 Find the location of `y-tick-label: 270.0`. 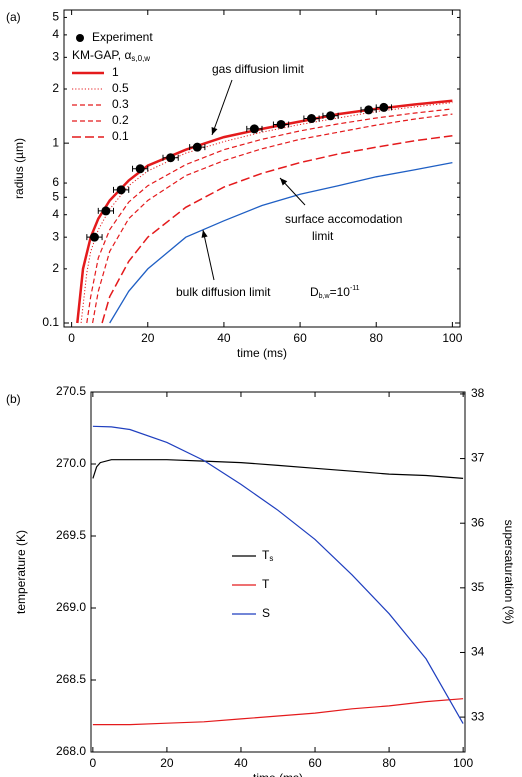

y-tick-label: 270.0 is located at coordinates (71, 463).